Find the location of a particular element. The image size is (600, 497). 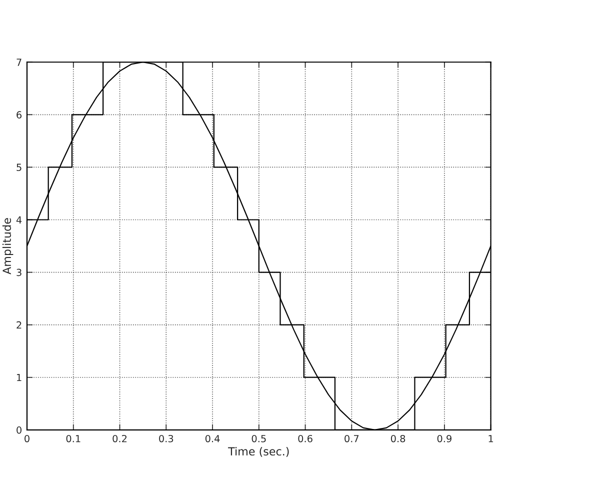

x-tick-label: 0.5 is located at coordinates (259, 438).